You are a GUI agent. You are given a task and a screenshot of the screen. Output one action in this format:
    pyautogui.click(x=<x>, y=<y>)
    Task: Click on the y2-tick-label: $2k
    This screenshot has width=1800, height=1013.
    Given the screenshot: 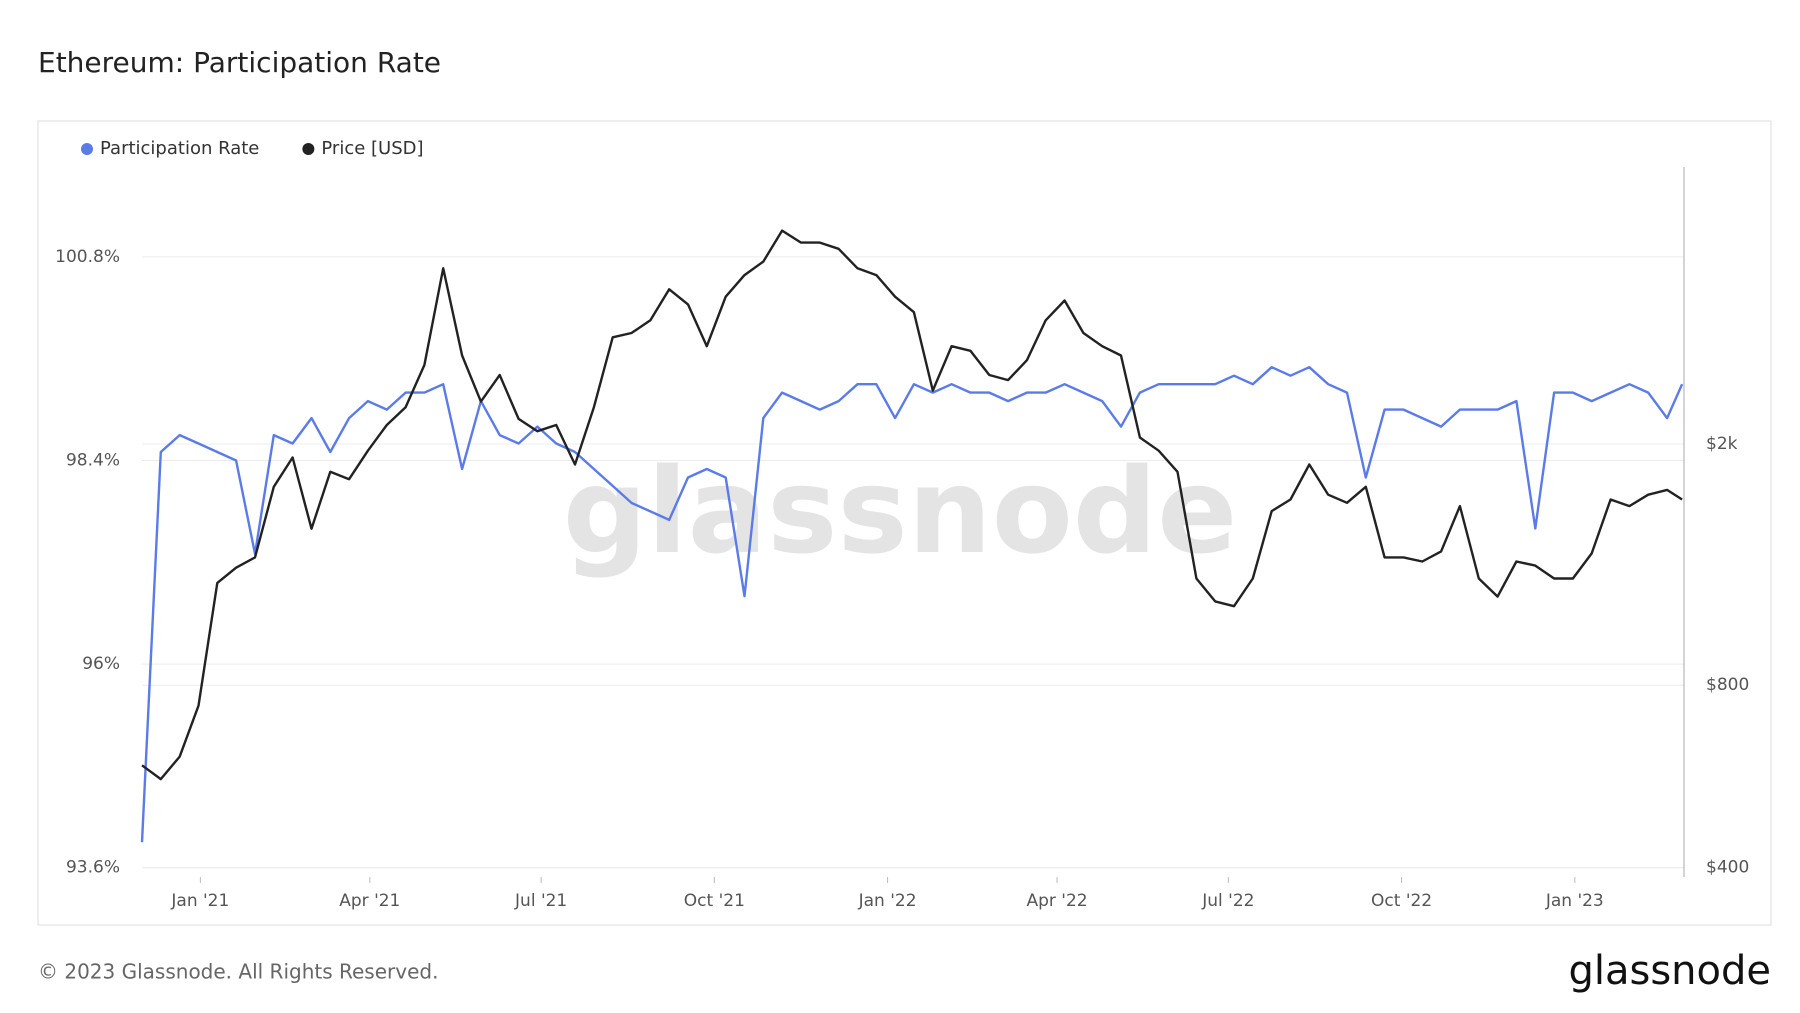 What is the action you would take?
    pyautogui.click(x=1722, y=444)
    